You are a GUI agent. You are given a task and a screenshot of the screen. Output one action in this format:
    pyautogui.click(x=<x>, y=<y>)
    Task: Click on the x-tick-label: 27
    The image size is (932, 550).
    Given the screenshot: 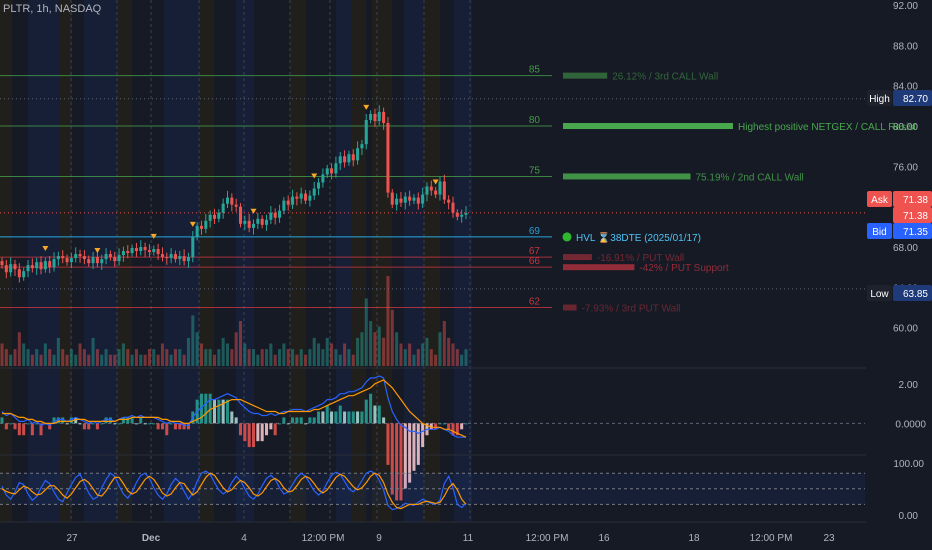 What is the action you would take?
    pyautogui.click(x=72, y=538)
    